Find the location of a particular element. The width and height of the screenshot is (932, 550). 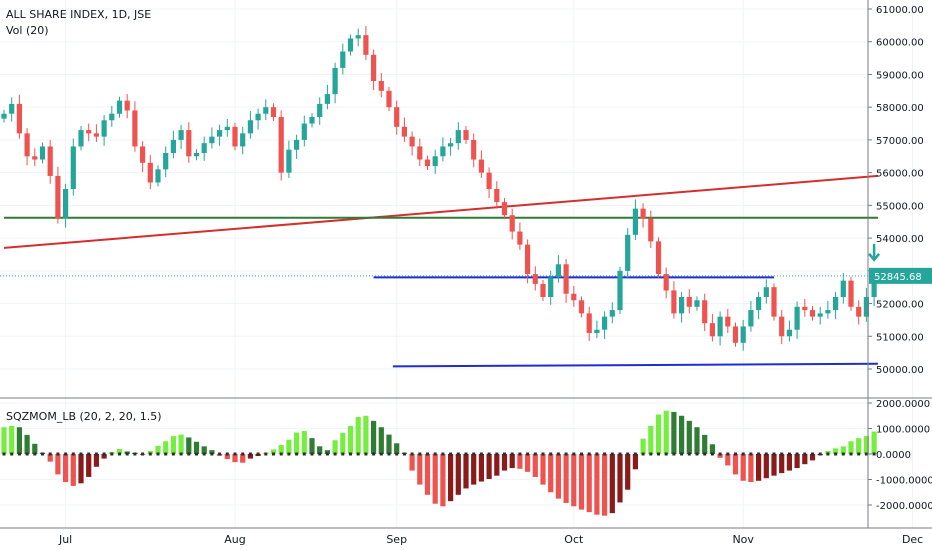

price-tick-label: 52000.00 is located at coordinates (900, 305).